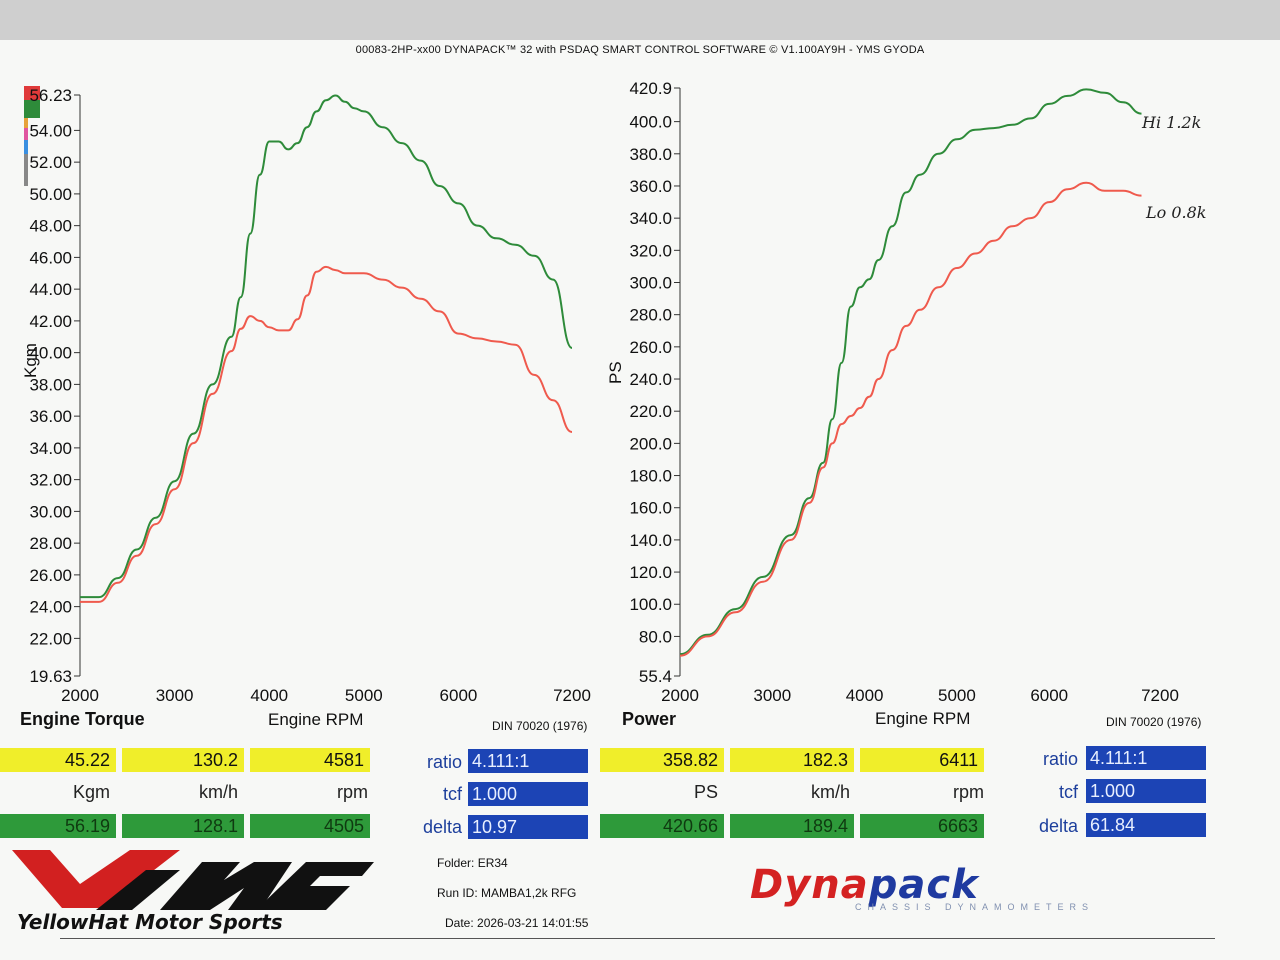 The width and height of the screenshot is (1280, 960). I want to click on rpm-unit-right: rpm, so click(968, 792).